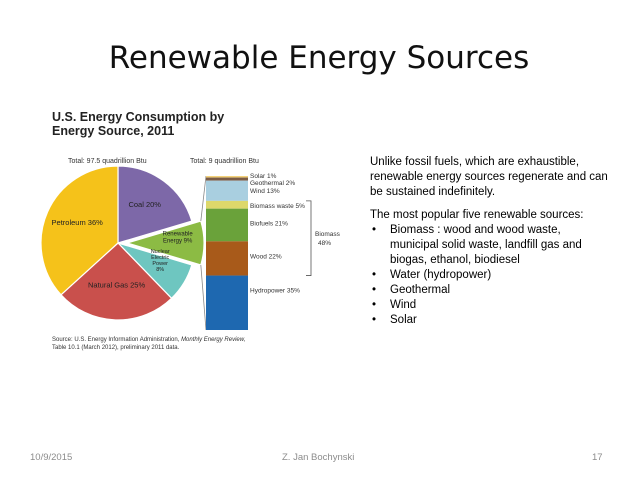 The height and width of the screenshot is (479, 638). I want to click on bar-total-label: Total: 9 quadrillion Btu, so click(224, 161).